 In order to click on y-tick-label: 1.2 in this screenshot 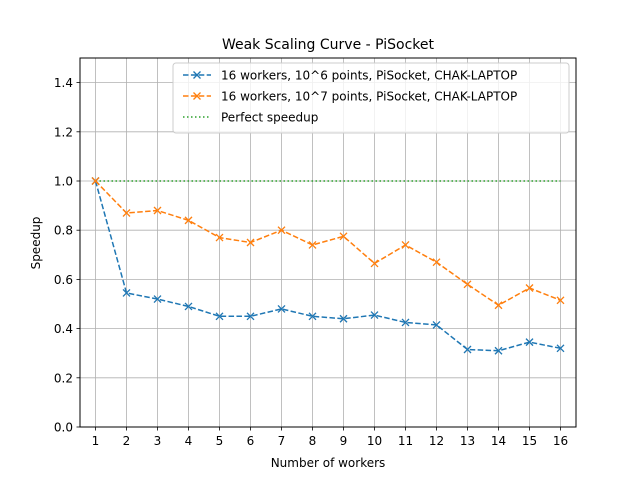, I will do `click(63, 132)`.